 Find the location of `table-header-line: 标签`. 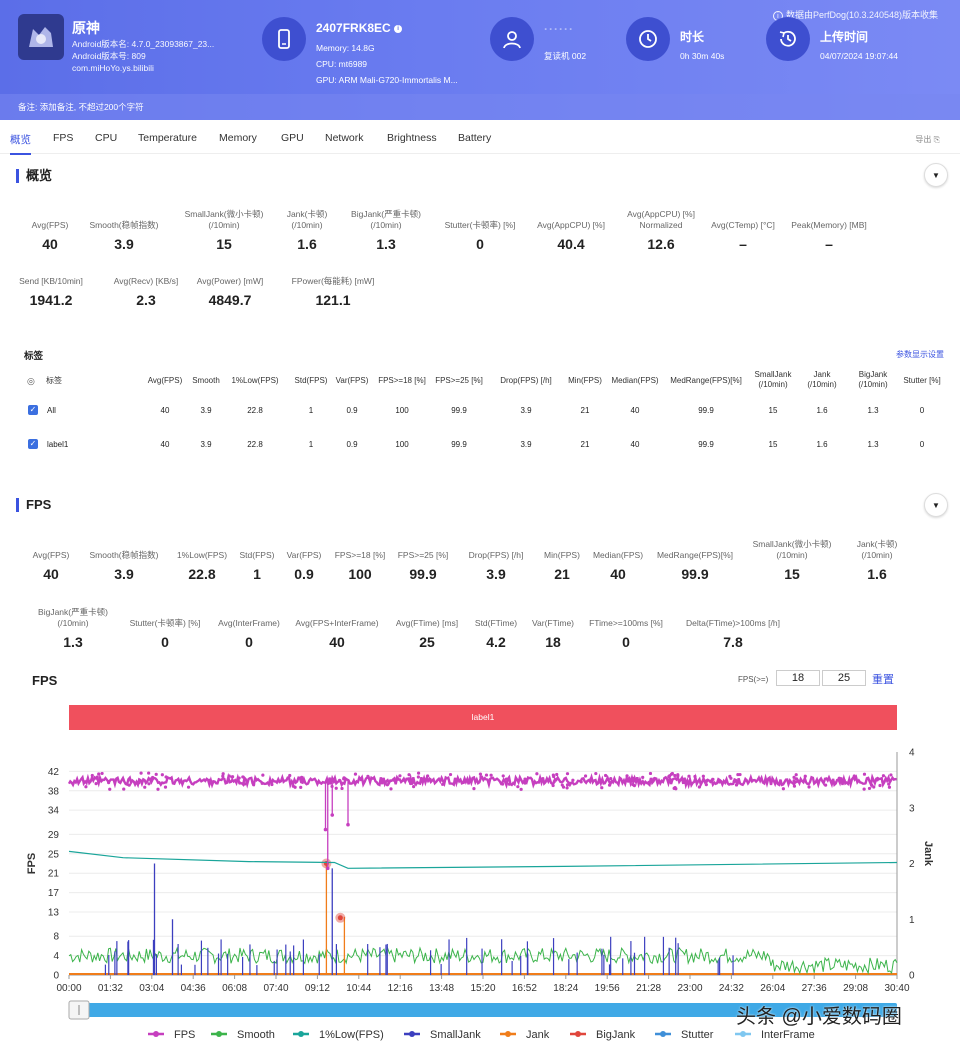

table-header-line: 标签 is located at coordinates (54, 380).